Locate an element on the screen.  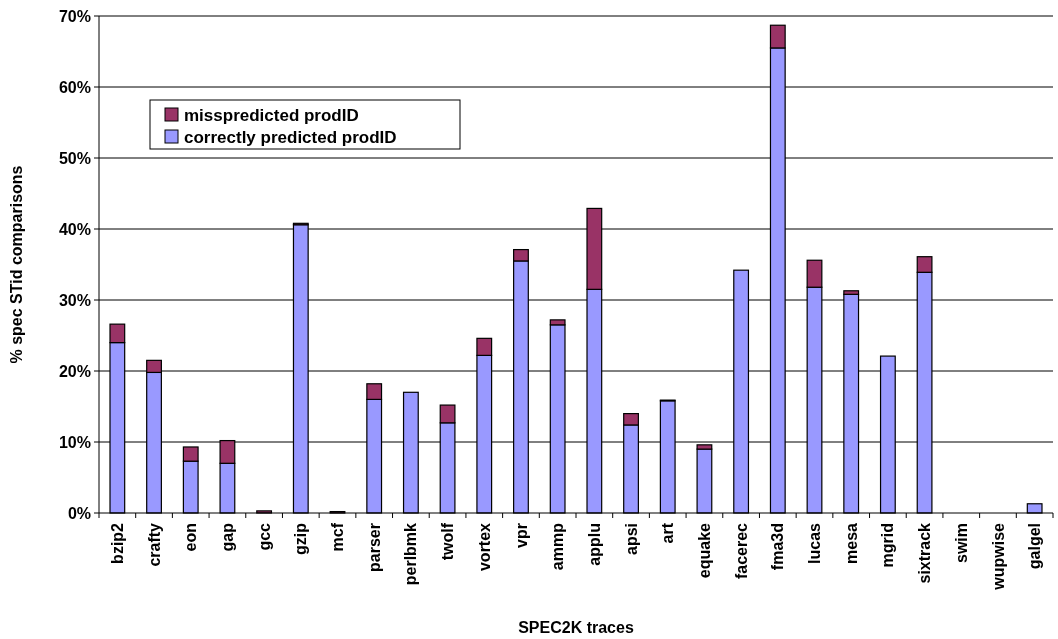
x-tick-label: crafty is located at coordinates (154, 544).